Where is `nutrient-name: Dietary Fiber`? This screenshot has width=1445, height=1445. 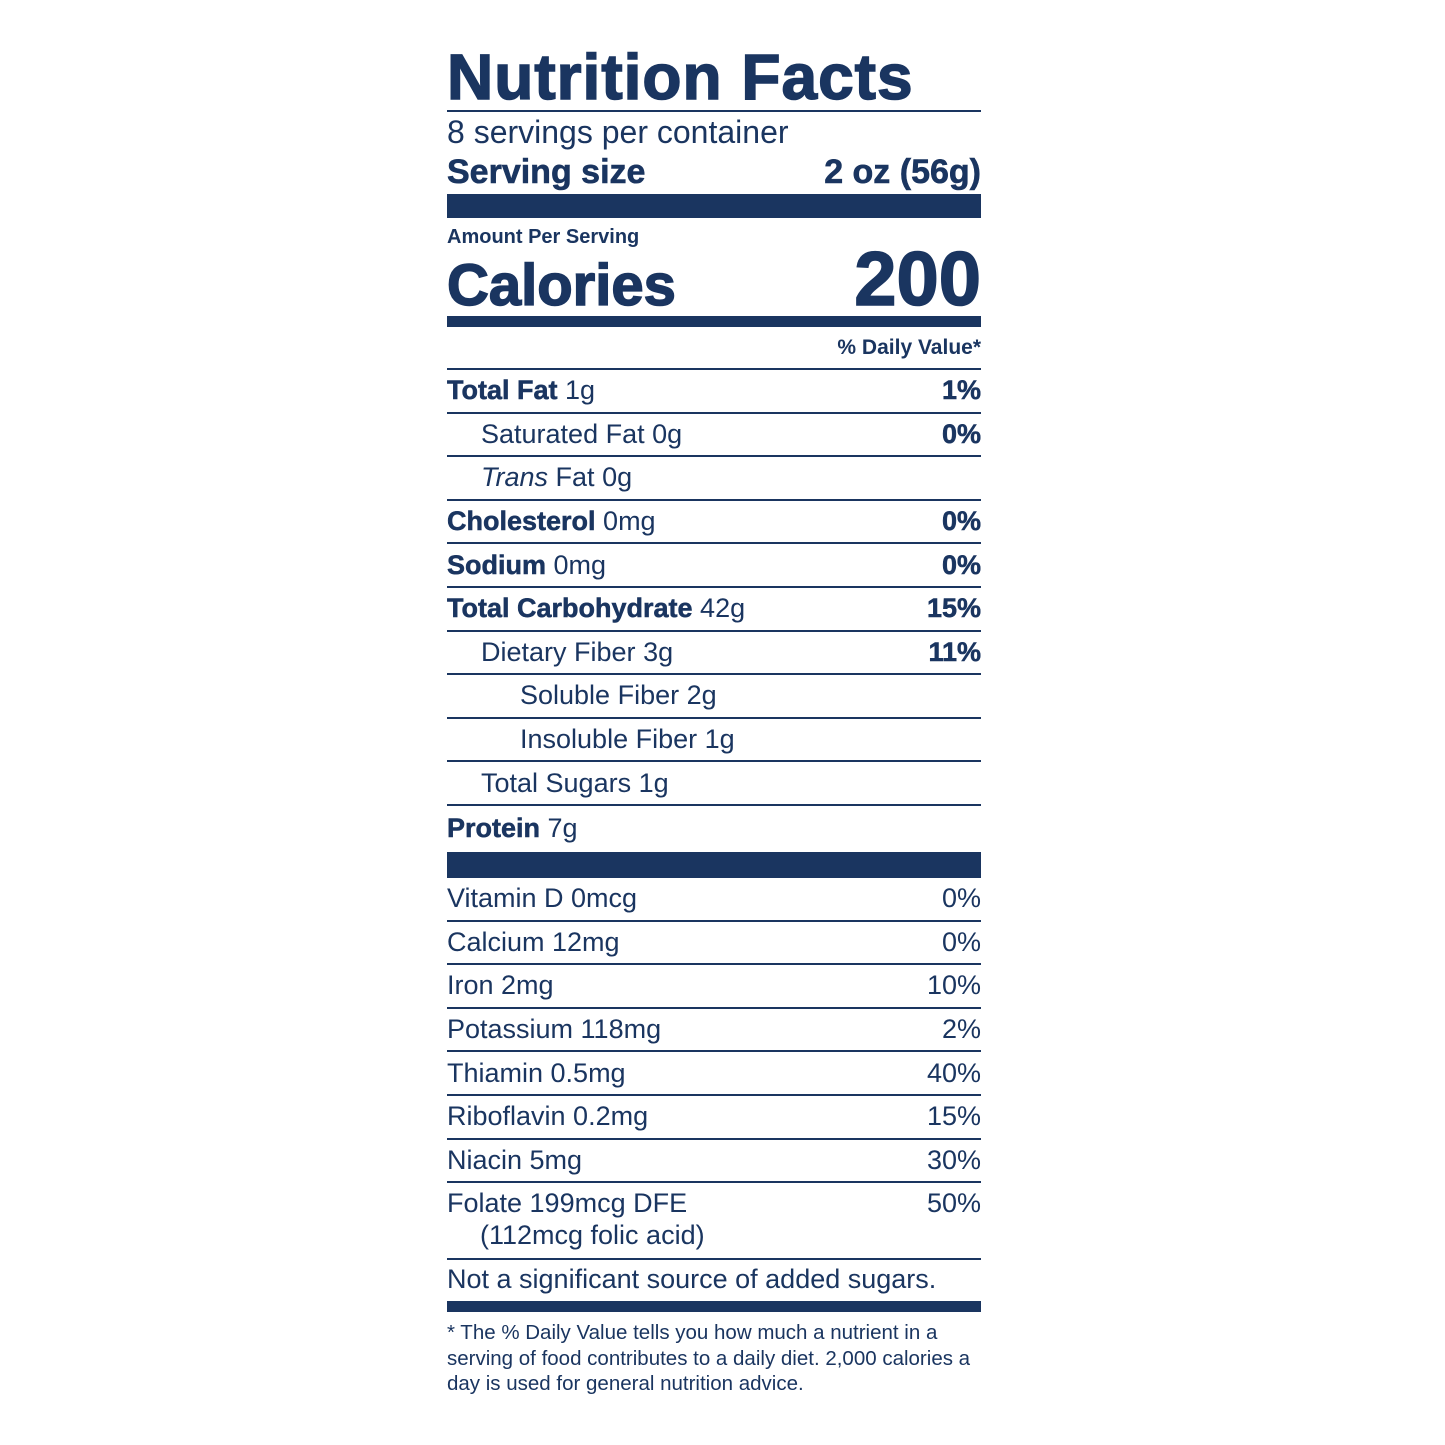
nutrient-name: Dietary Fiber is located at coordinates (558, 651).